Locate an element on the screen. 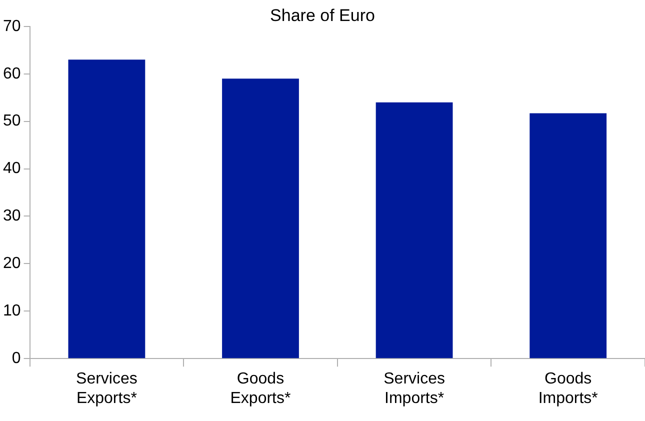 Image resolution: width=645 pixels, height=421 pixels. y-tick-label: 40 is located at coordinates (12, 169).